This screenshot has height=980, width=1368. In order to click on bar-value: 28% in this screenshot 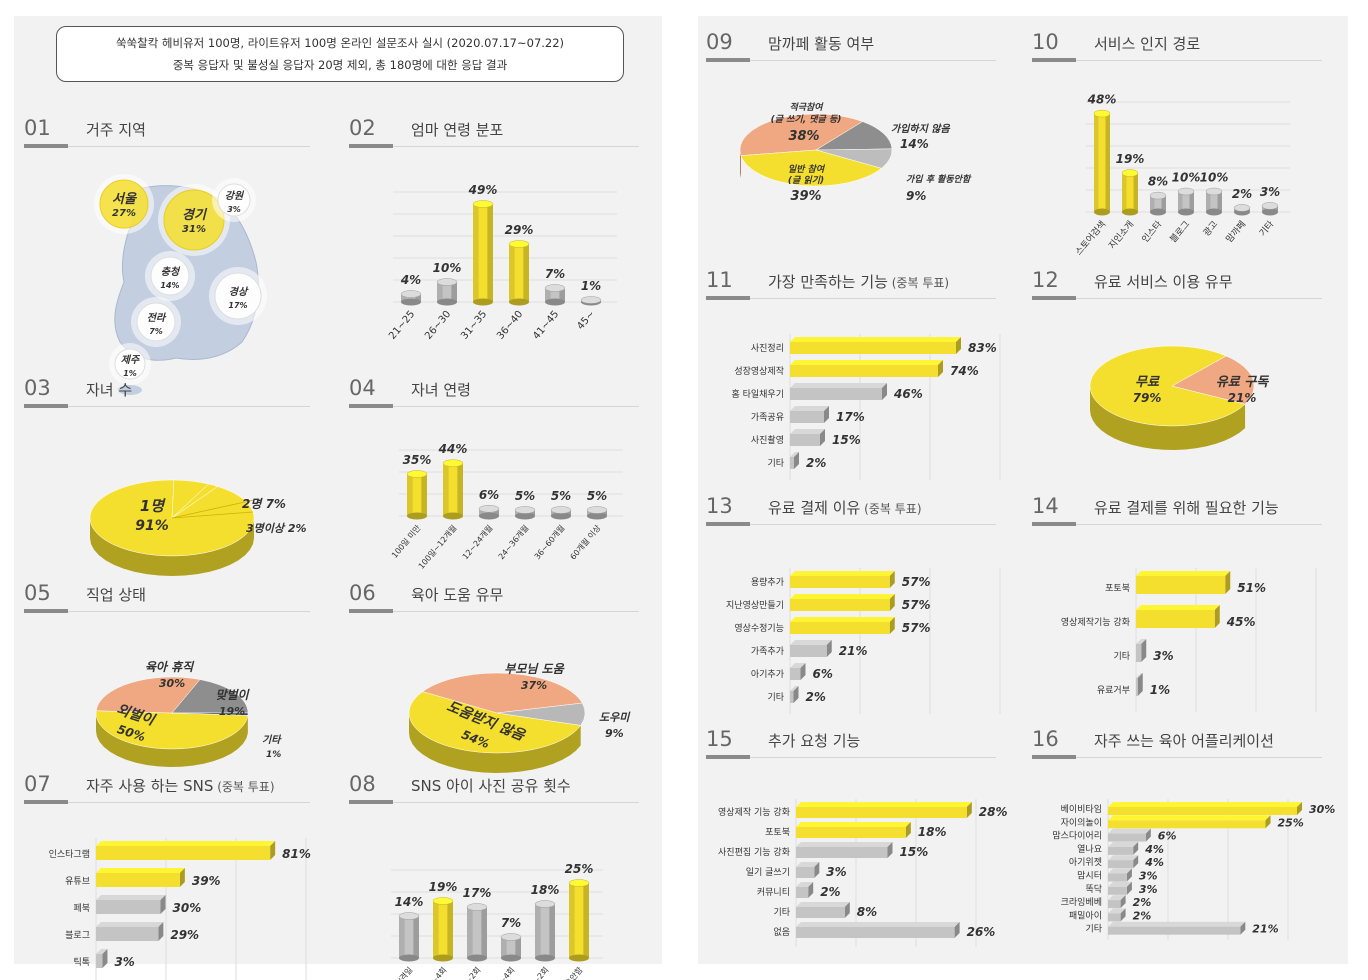, I will do `click(993, 812)`.